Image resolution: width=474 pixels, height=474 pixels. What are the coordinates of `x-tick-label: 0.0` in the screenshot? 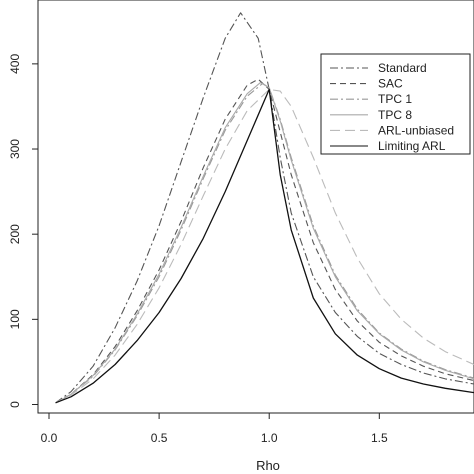 It's located at (49, 438).